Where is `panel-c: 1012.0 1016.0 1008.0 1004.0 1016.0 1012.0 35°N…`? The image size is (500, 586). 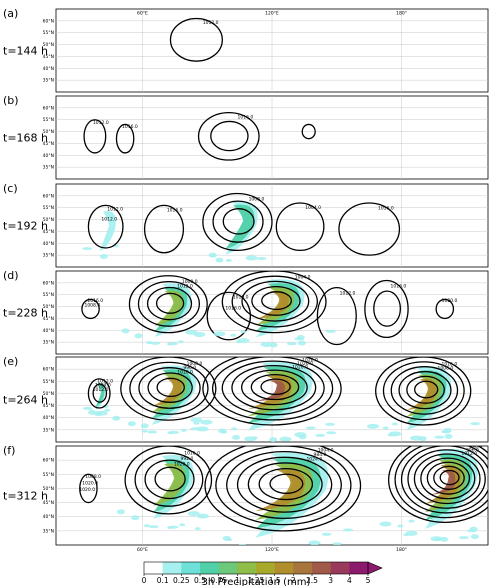
panel-c: 1012.0 1016.0 1008.0 1004.0 1016.0 1012.0 35°N… is located at coordinates (246, 225).